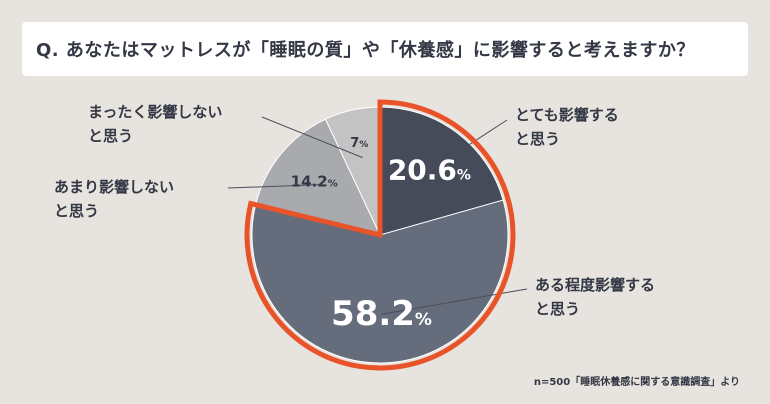  What do you see at coordinates (314, 182) in the screenshot?
I see `value-not-much: 14.2%` at bounding box center [314, 182].